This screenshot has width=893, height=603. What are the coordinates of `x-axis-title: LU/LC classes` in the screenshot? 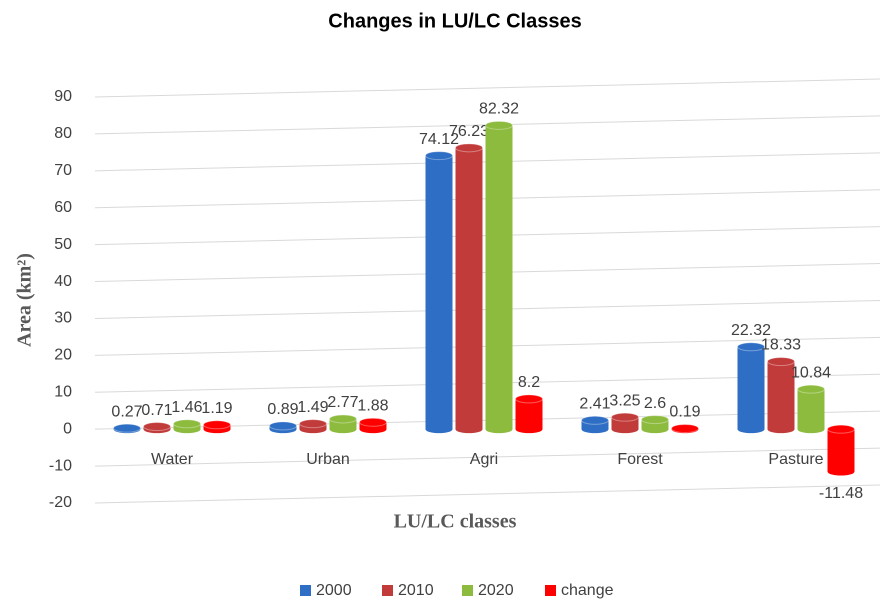 It's located at (455, 522).